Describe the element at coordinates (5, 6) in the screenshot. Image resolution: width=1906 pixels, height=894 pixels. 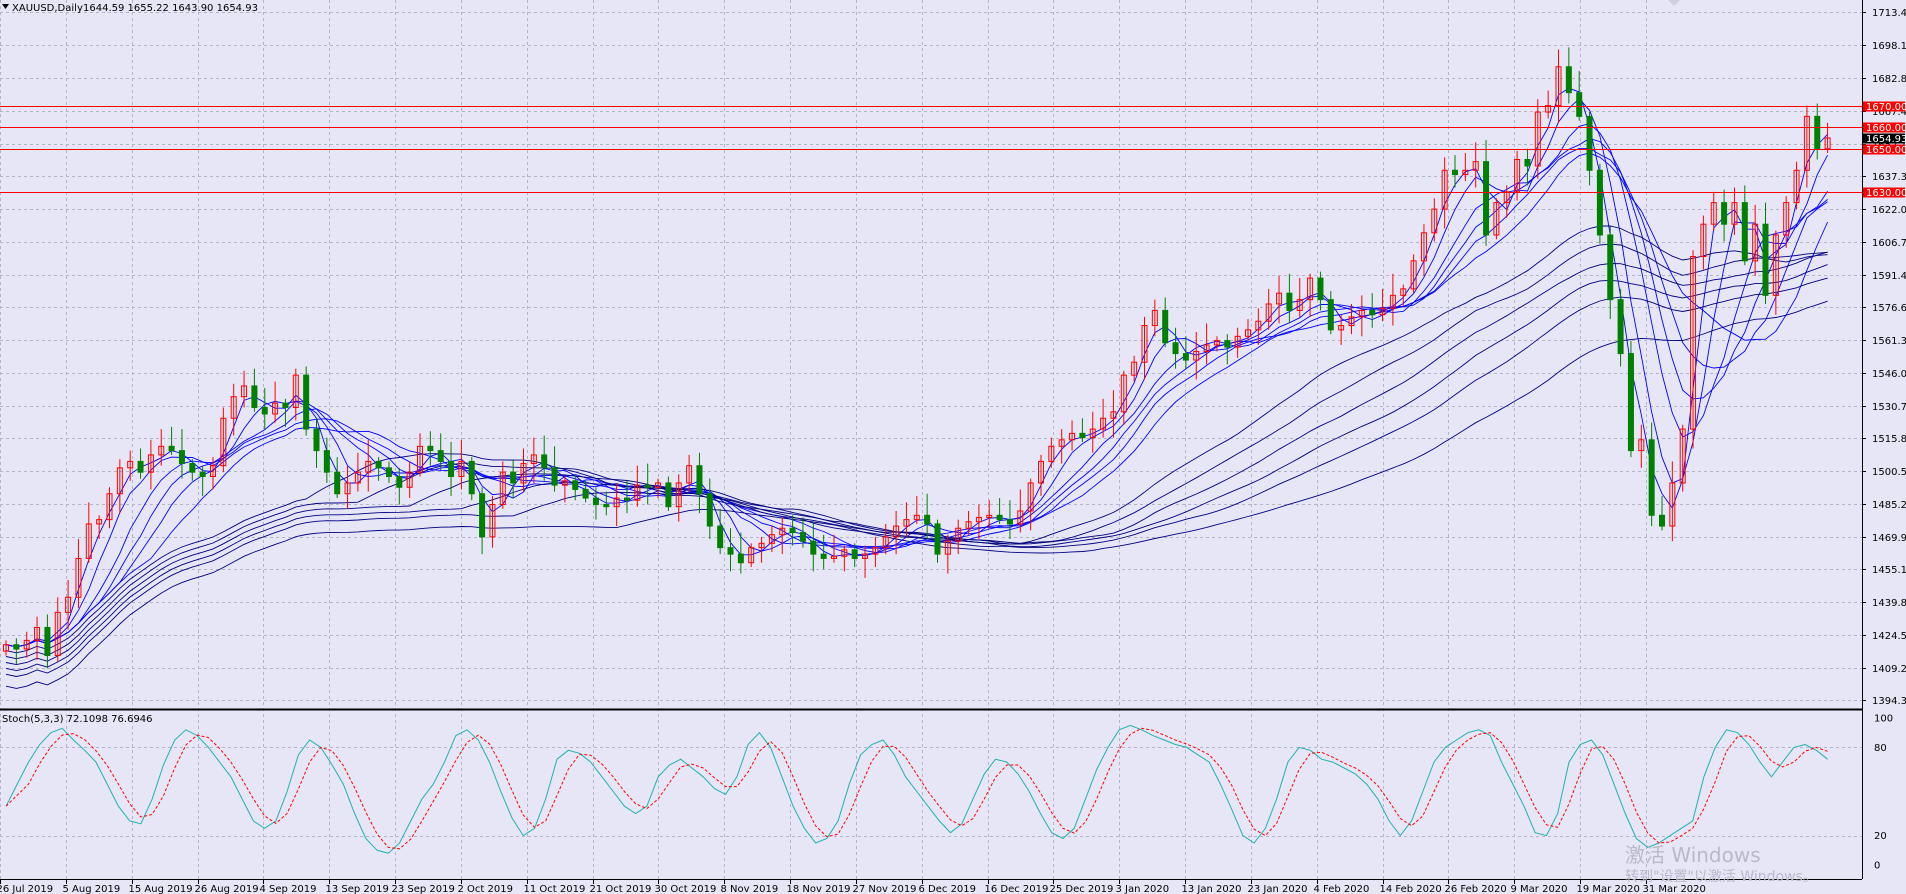
I see `chevron-down-icon` at that location.